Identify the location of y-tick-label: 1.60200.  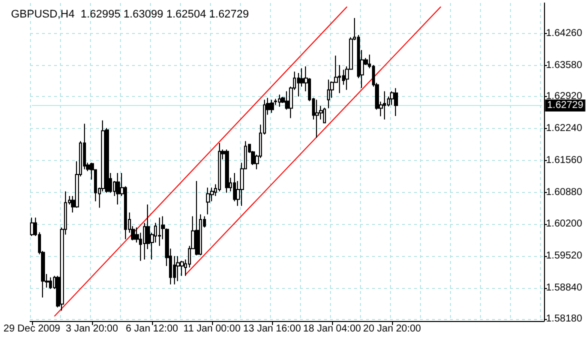
(564, 224).